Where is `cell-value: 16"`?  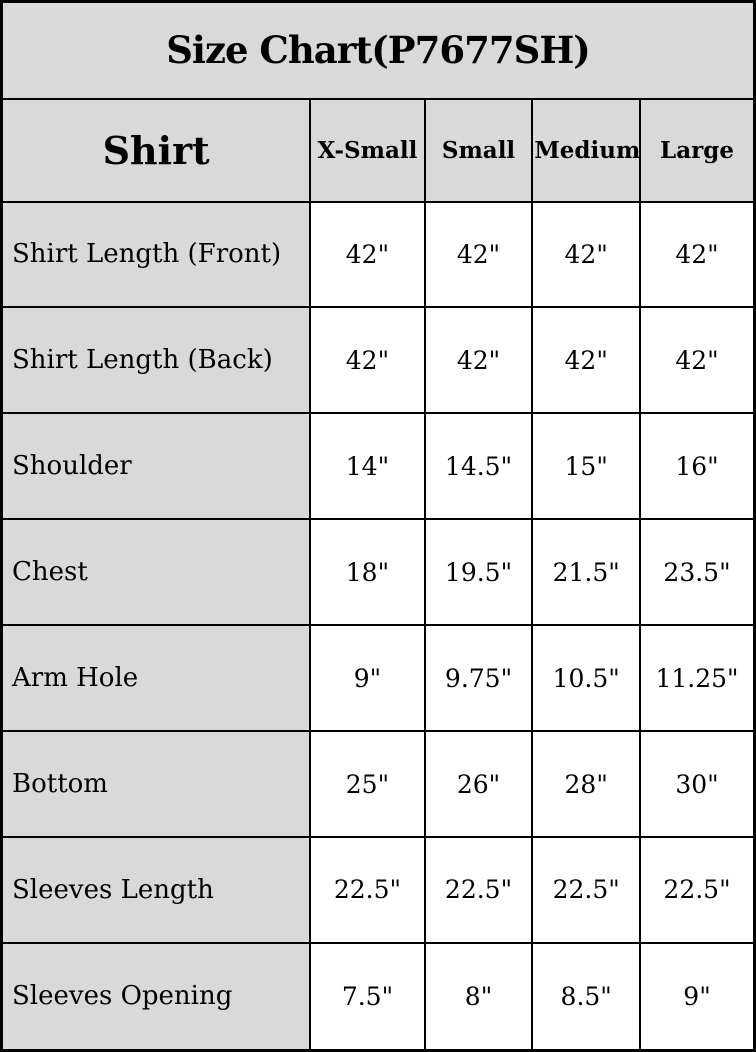 cell-value: 16" is located at coordinates (697, 466).